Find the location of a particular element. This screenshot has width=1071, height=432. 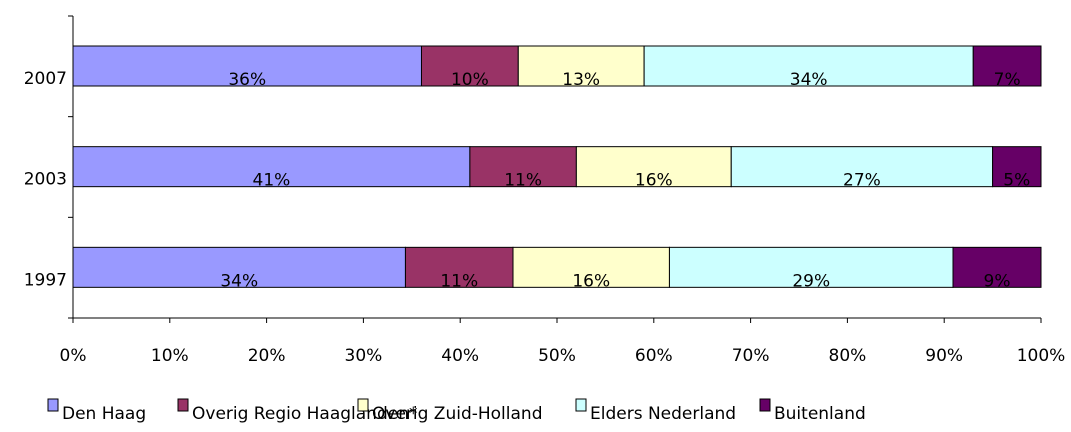

value-label: 29% is located at coordinates (811, 281).